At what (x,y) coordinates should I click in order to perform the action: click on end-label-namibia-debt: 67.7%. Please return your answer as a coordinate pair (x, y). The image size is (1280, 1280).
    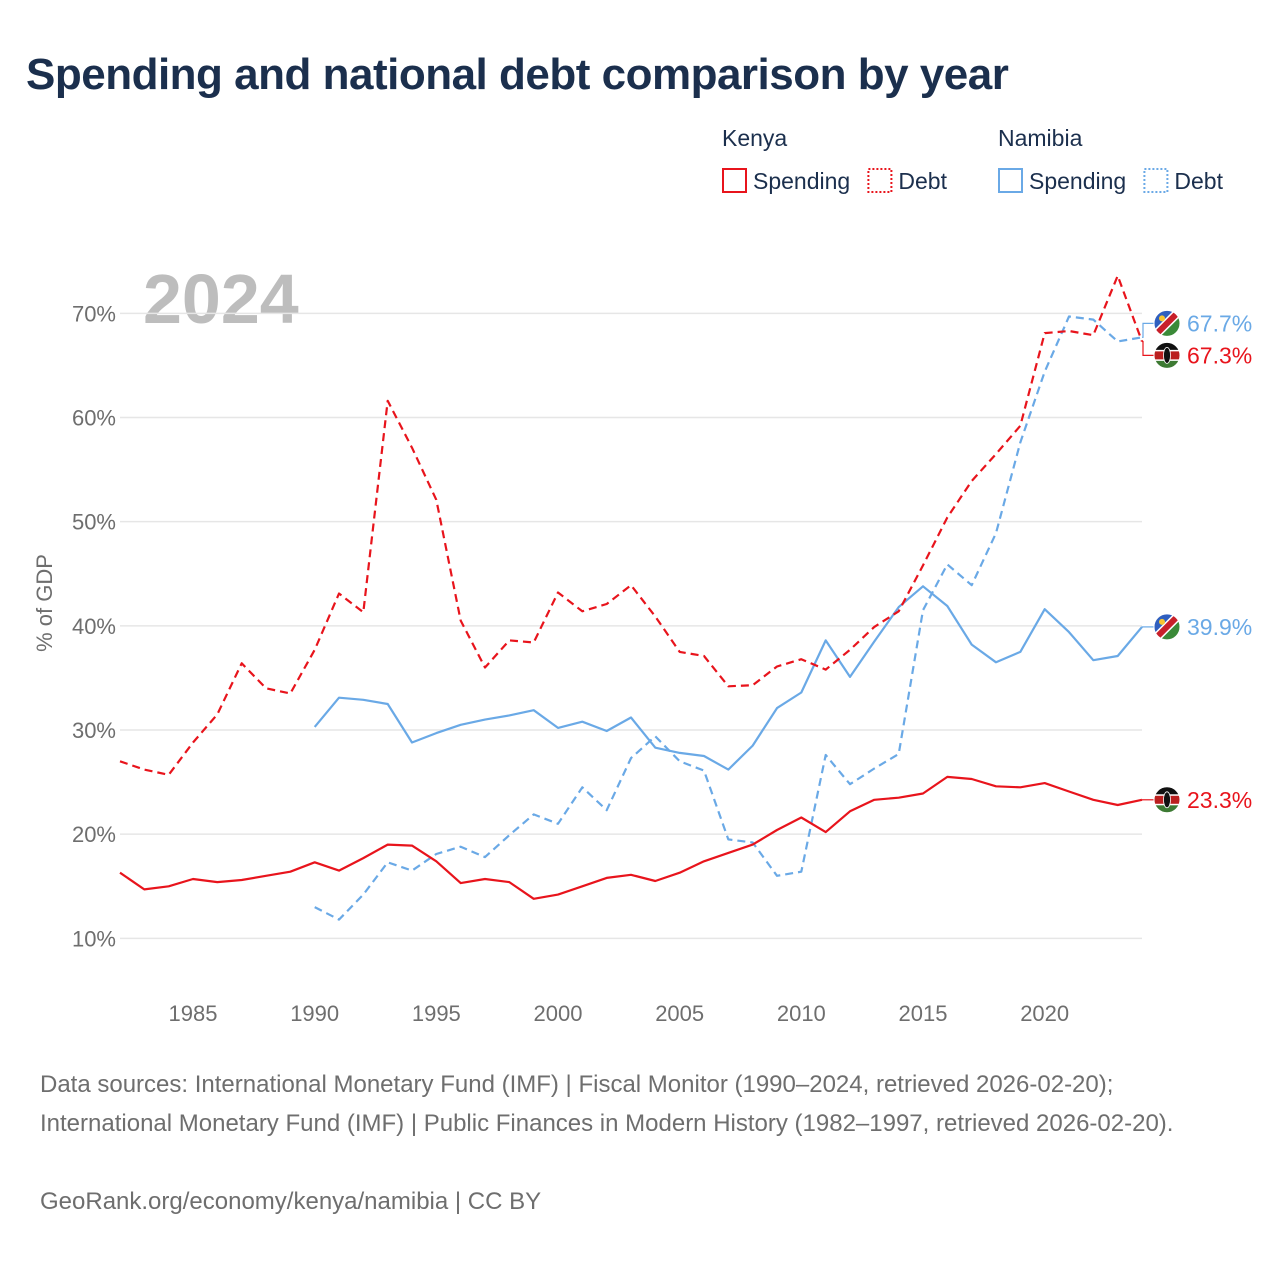
    Looking at the image, I should click on (1219, 323).